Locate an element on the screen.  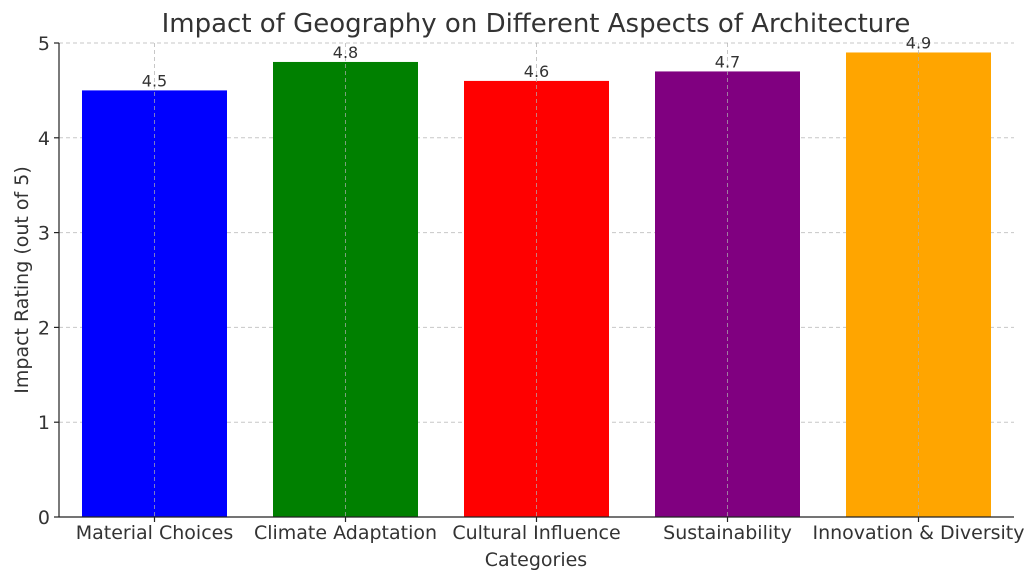
x-tick-label: Cultural Influence is located at coordinates (536, 533).